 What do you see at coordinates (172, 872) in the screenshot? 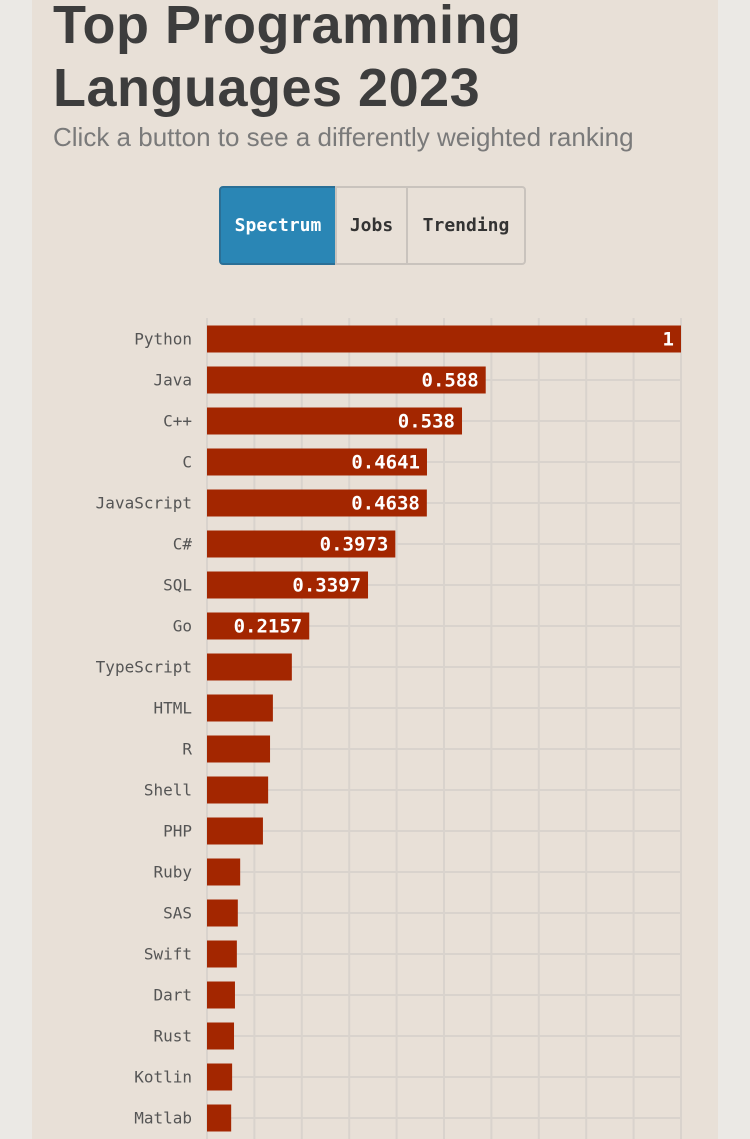
I see `category-label: Ruby` at bounding box center [172, 872].